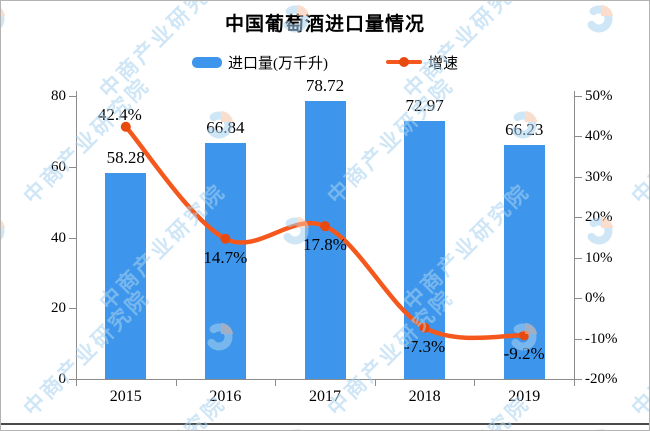 This screenshot has width=650, height=431. Describe the element at coordinates (126, 275) in the screenshot. I see `bar-2015` at that location.